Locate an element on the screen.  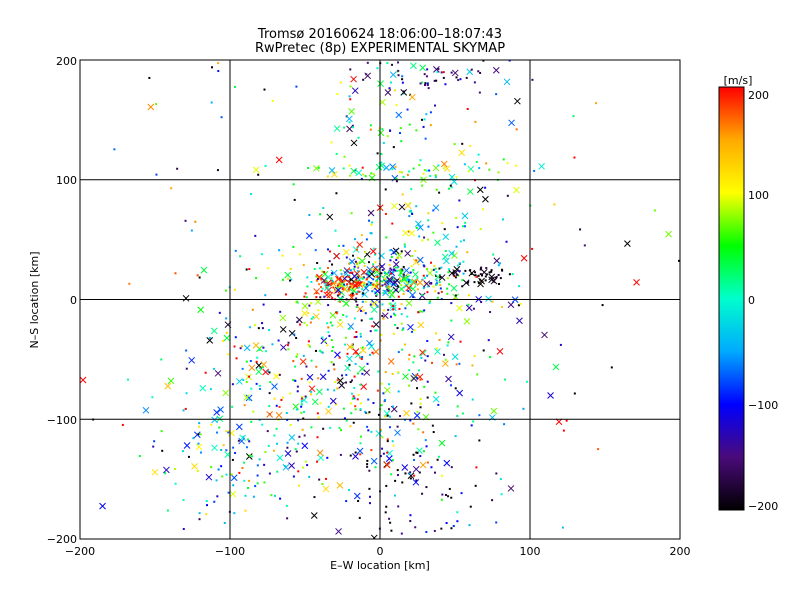
colorbar-tick-label: −100 is located at coordinates (763, 405).